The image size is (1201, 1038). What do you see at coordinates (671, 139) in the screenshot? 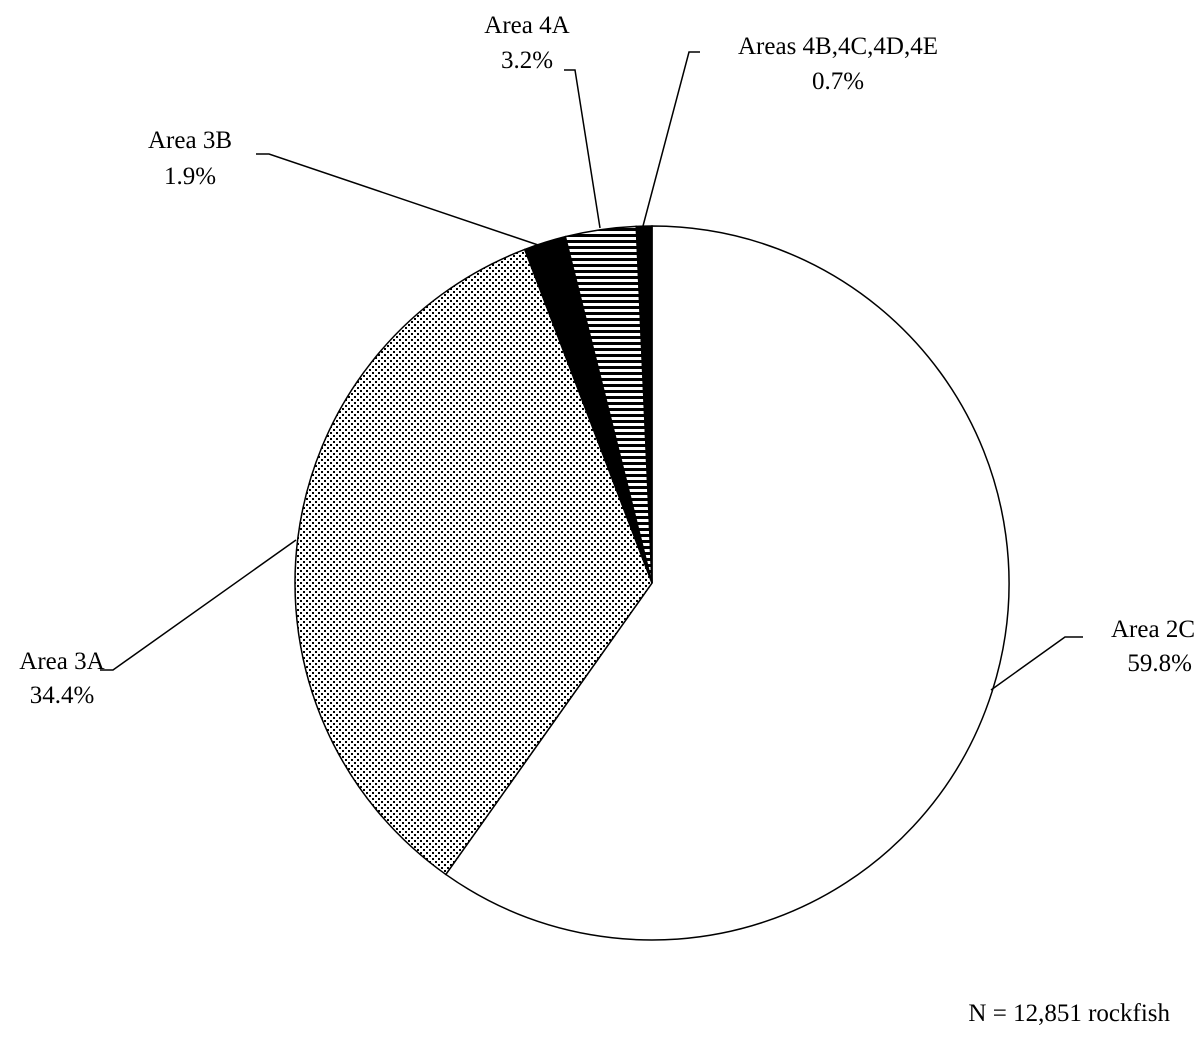
I see `leader-line-areas-4b-4c-4d-4e` at bounding box center [671, 139].